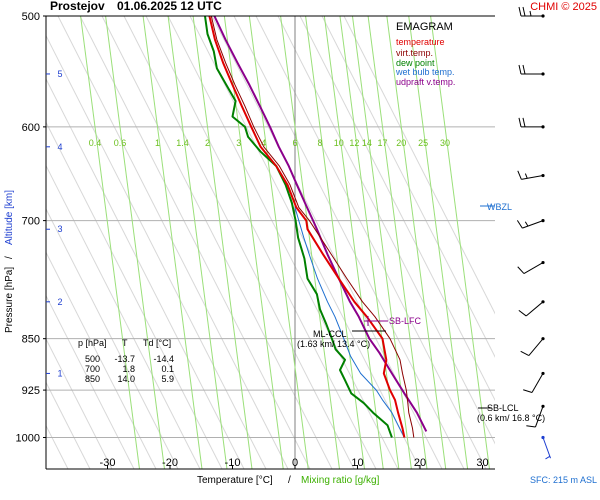 This screenshot has width=600, height=500. What do you see at coordinates (92, 343) in the screenshot?
I see `table-header-pressure: p [hPa]` at bounding box center [92, 343].